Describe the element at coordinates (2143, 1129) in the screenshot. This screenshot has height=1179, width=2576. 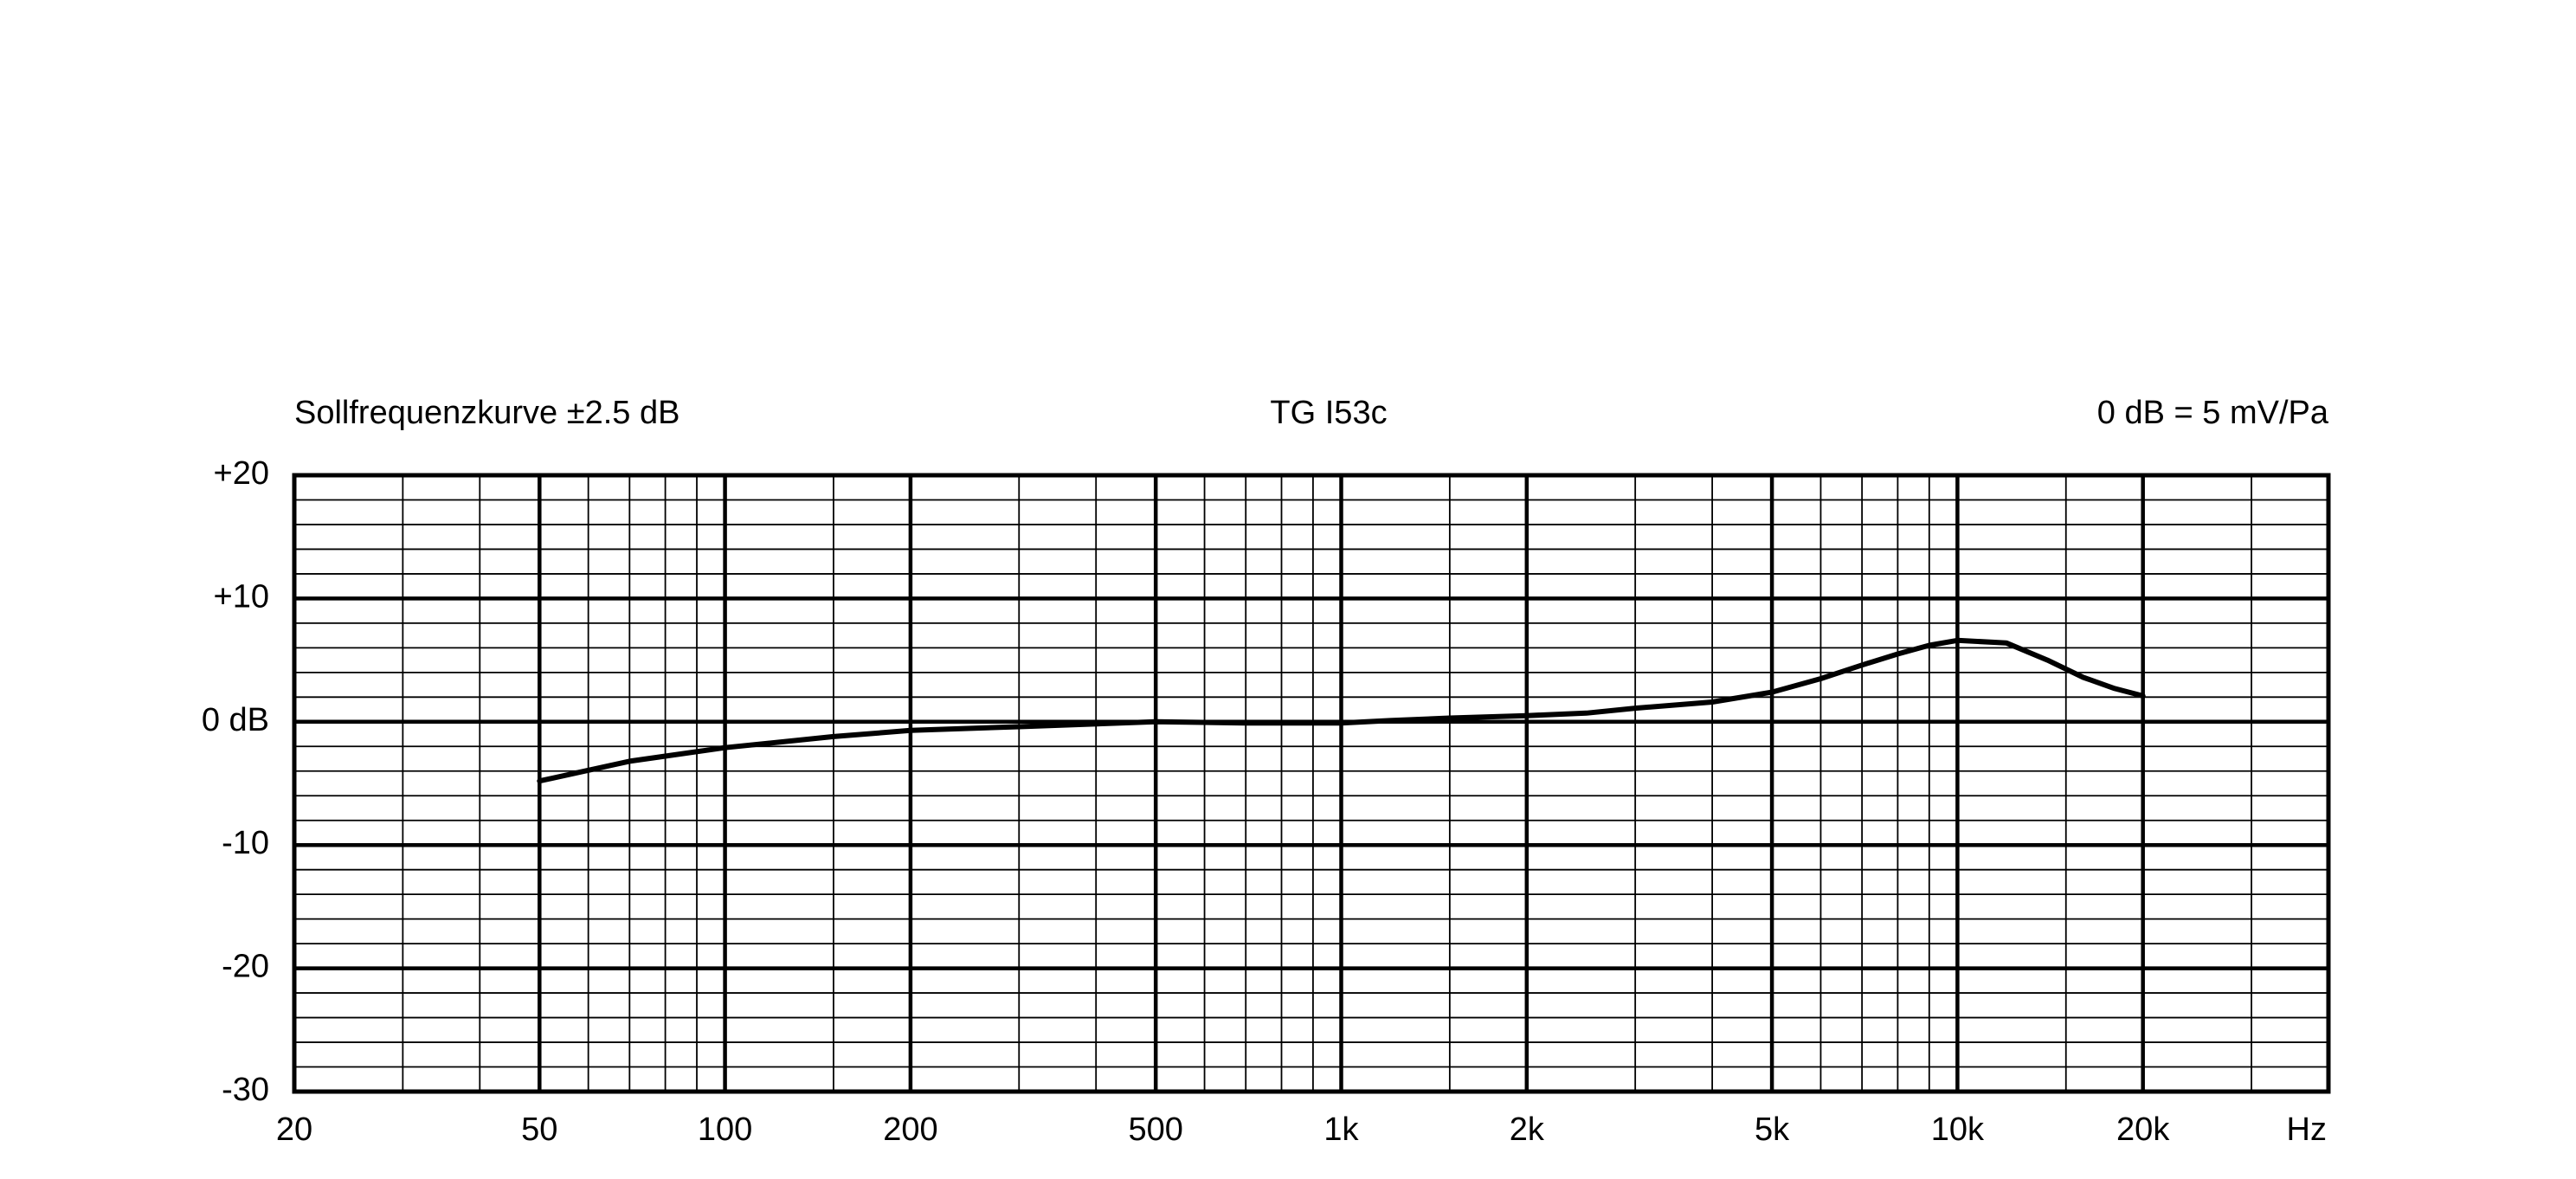
I see `x-tick-label: 20k` at that location.